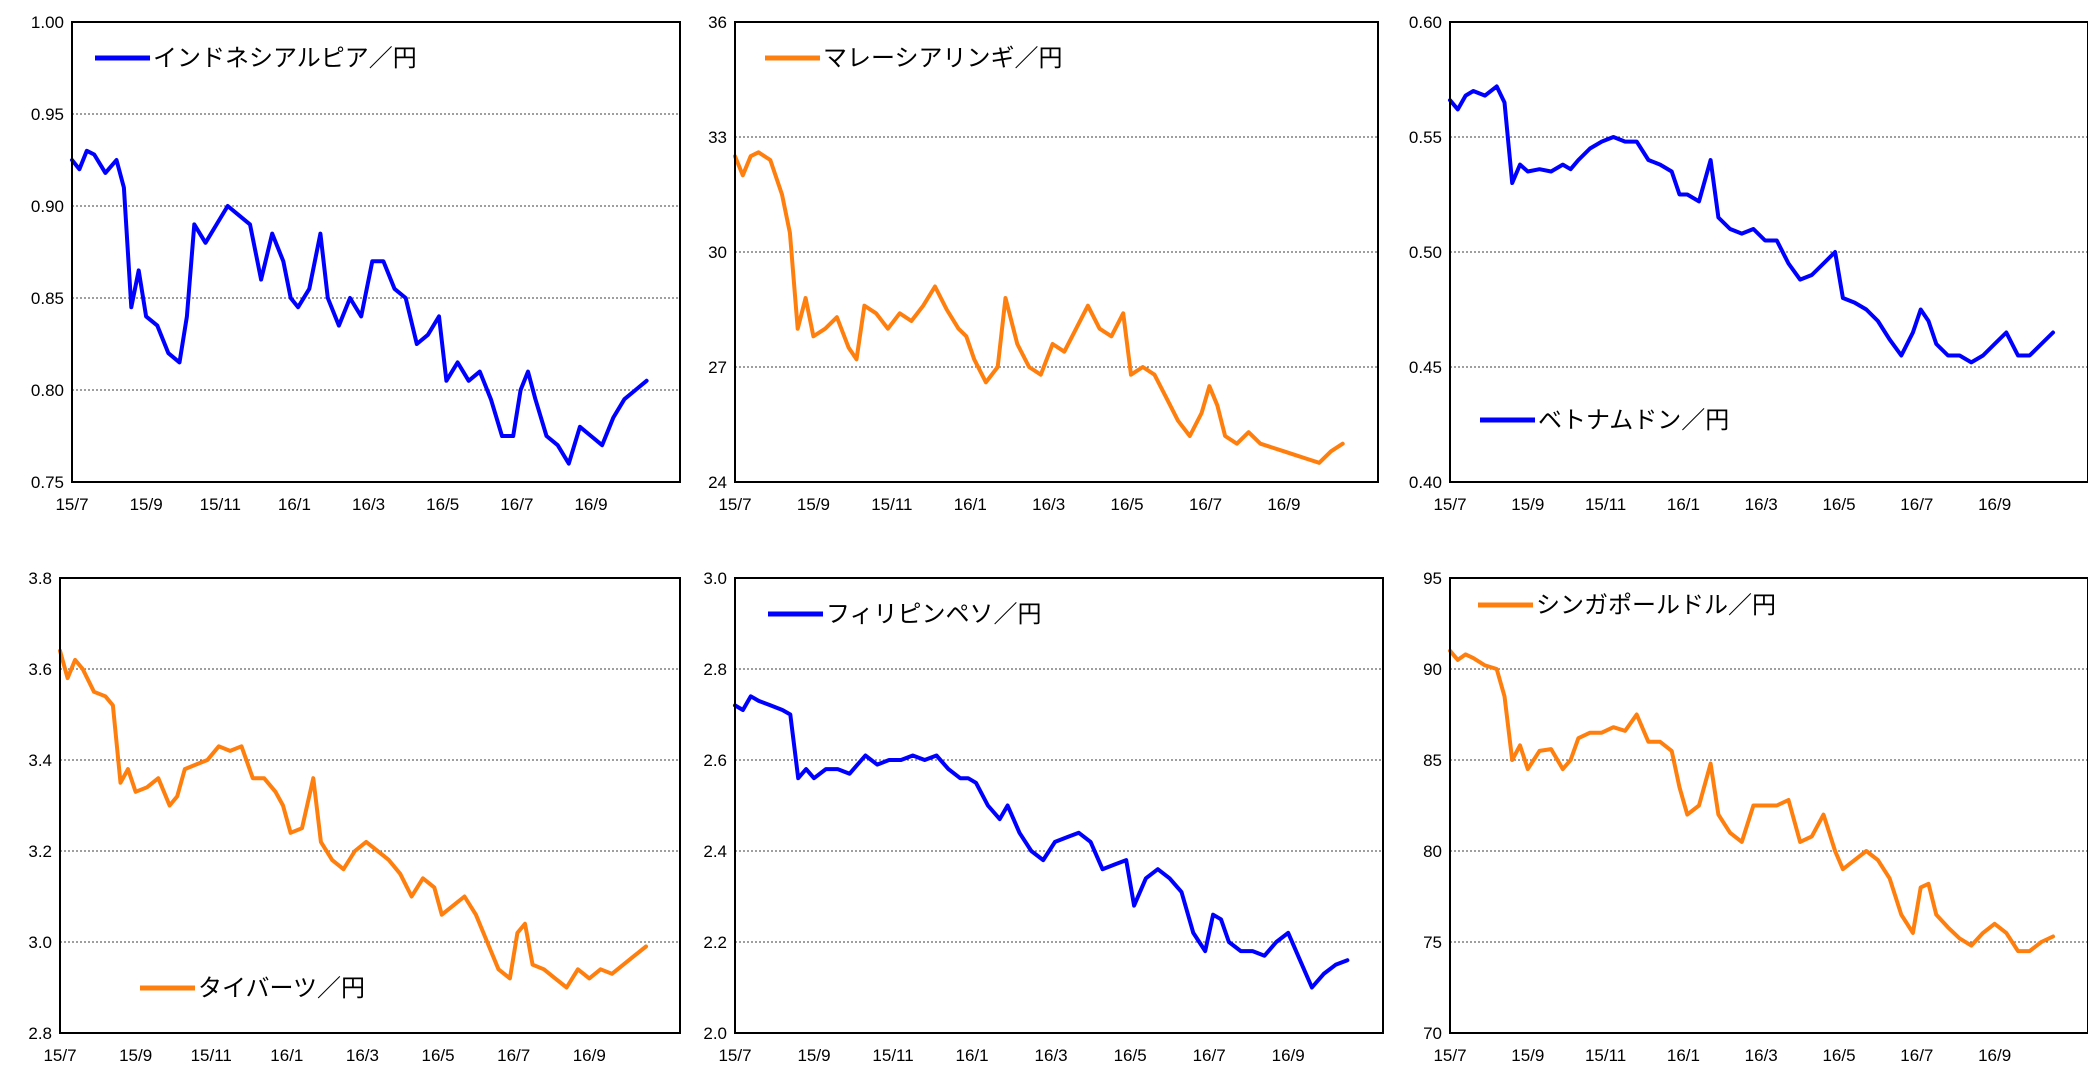 The height and width of the screenshot is (1069, 2088). Describe the element at coordinates (1432, 1033) in the screenshot. I see `y-tick-label: 70` at that location.